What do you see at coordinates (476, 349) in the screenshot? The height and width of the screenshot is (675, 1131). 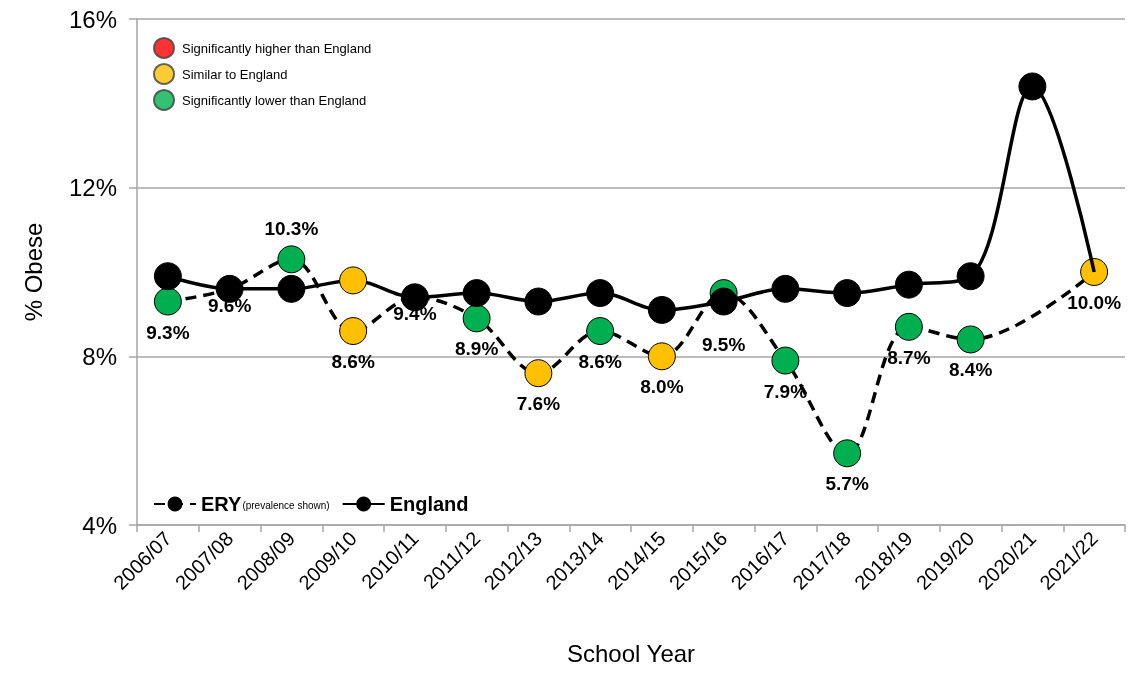 I see `data-label: 8.9%` at bounding box center [476, 349].